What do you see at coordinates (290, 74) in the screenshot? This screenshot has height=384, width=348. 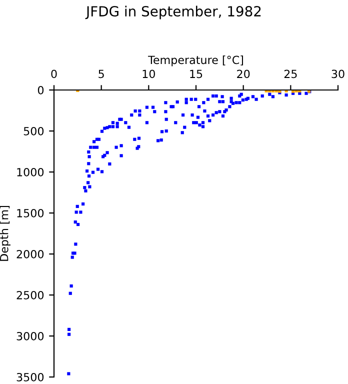 I see `x-tick-label: 25` at bounding box center [290, 74].